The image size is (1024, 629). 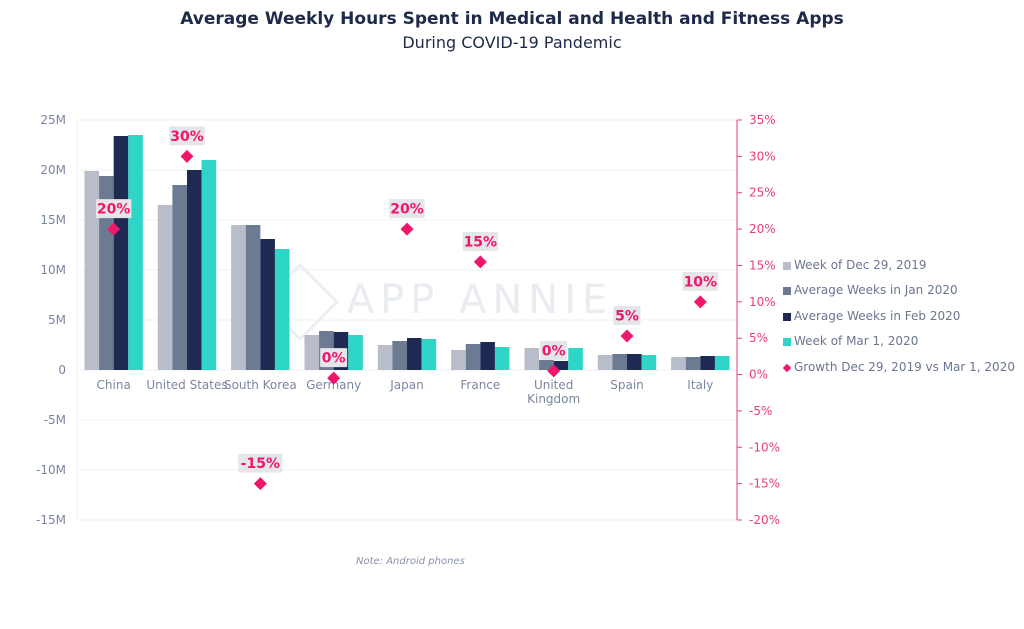 I want to click on legend-label-mar1: Week of Mar 1, 2020, so click(x=856, y=341).